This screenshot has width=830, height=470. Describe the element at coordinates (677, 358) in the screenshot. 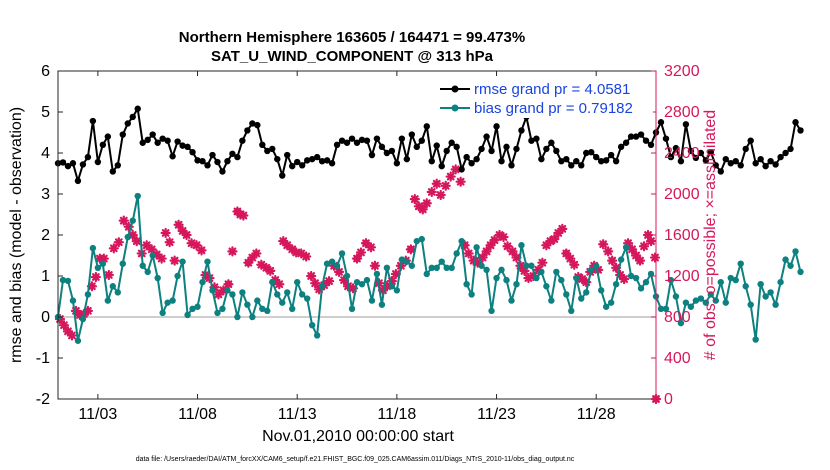

I see `y2-tick-label: 400` at that location.